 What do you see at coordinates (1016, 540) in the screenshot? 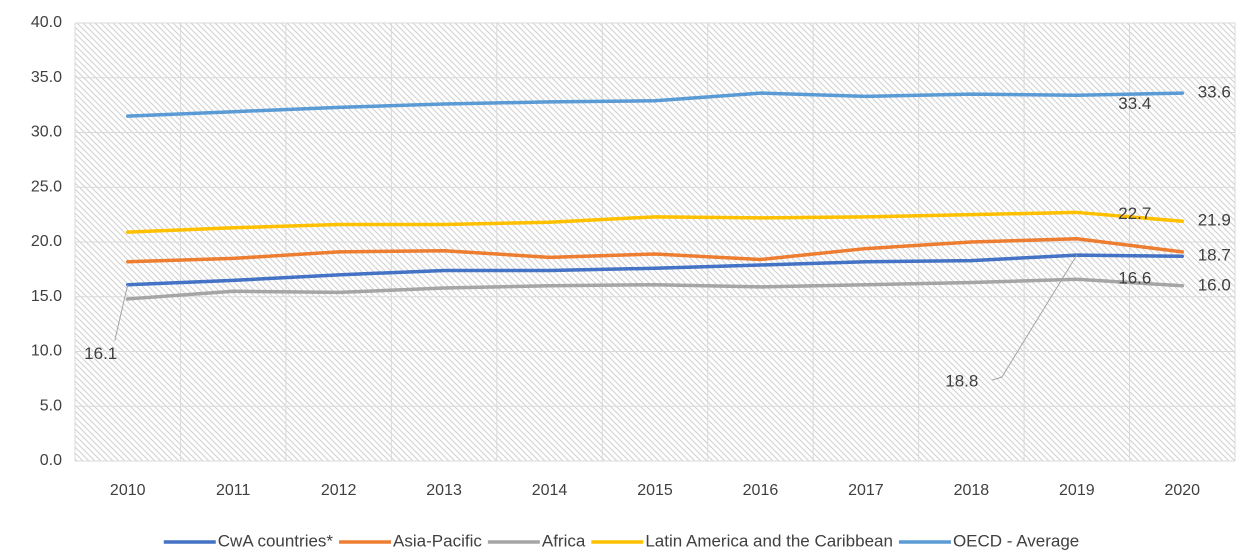
I see `legend-label: OECD - Average` at bounding box center [1016, 540].